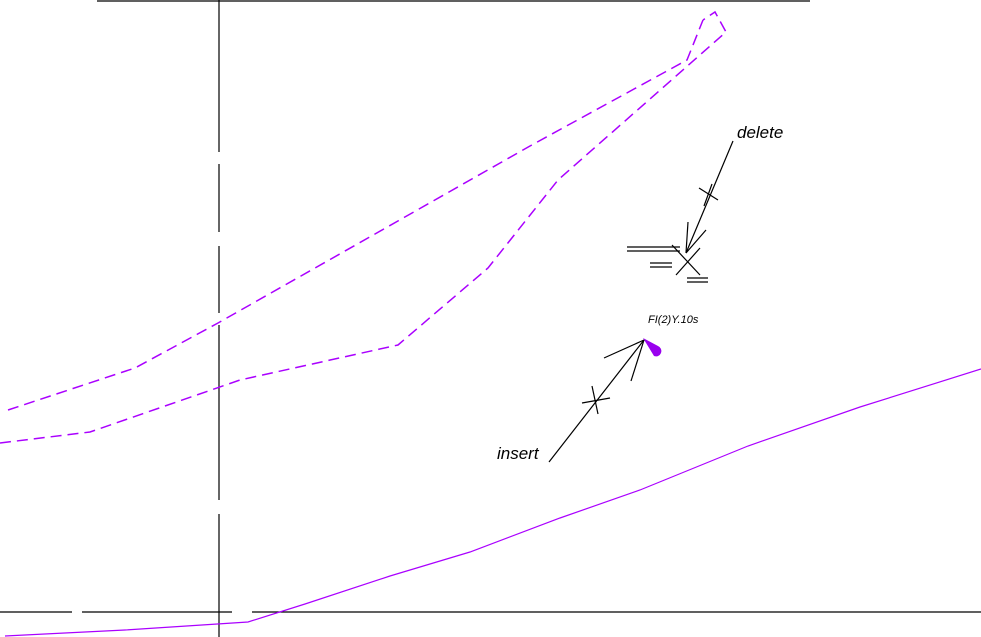 The height and width of the screenshot is (637, 981). What do you see at coordinates (667, 263) in the screenshot?
I see `delete-symbol` at bounding box center [667, 263].